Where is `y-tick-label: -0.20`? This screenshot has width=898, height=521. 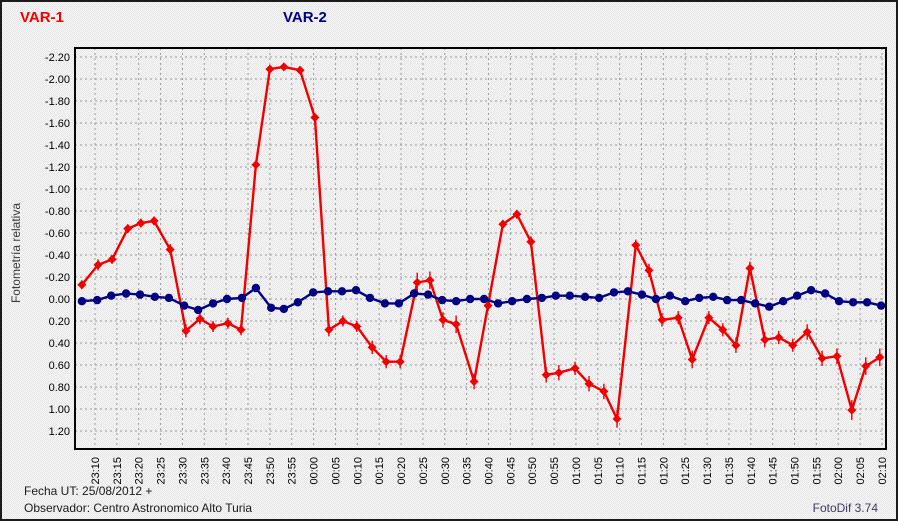 y-tick-label: -0.20 is located at coordinates (57, 278).